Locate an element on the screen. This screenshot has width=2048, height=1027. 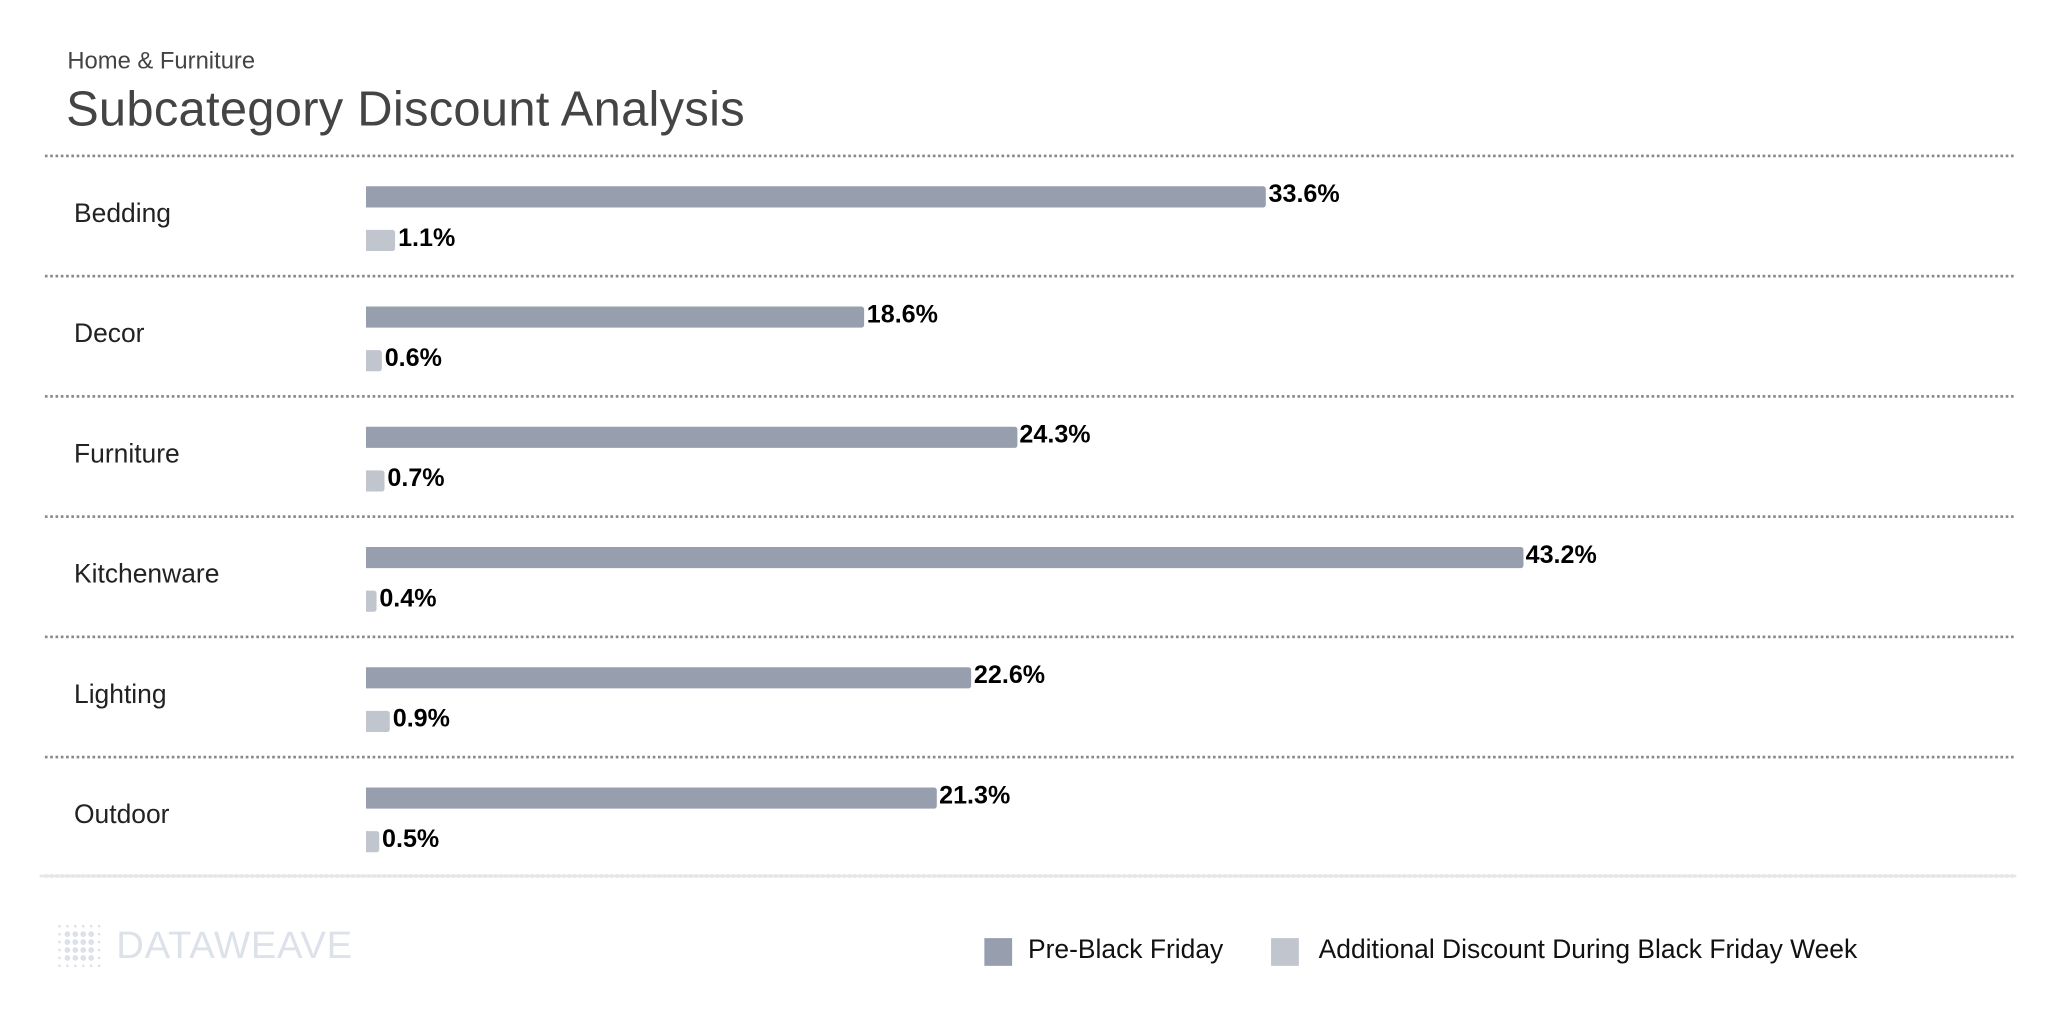
value-label-pre: 33.6% is located at coordinates (1304, 195).